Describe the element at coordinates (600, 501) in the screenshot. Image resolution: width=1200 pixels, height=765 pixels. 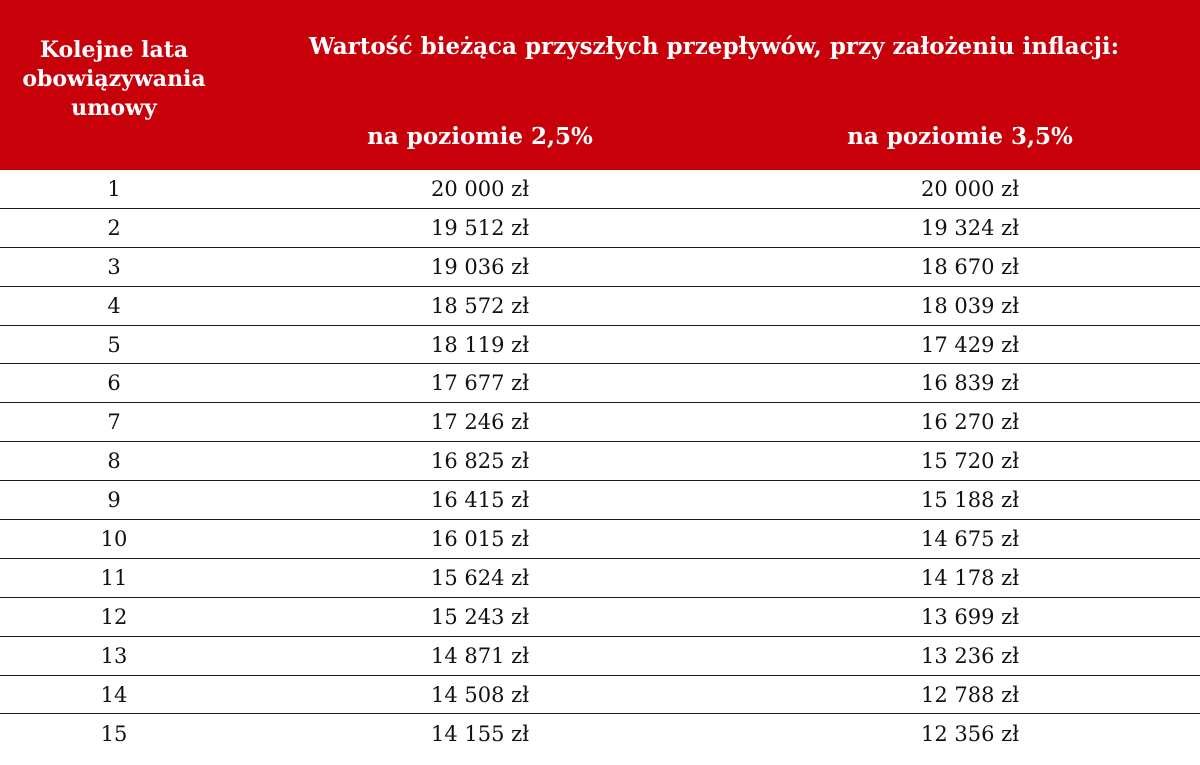
I see `table-row: 9 16 415 zł 15 188 zł` at that location.